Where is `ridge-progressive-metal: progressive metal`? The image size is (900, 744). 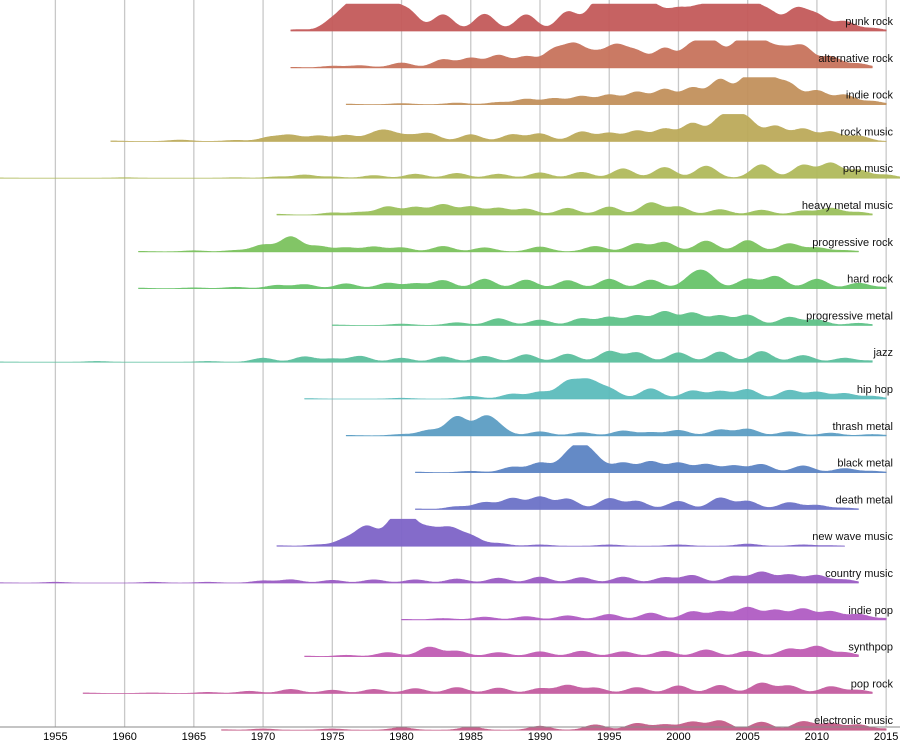 ridge-progressive-metal: progressive metal is located at coordinates (612, 318).